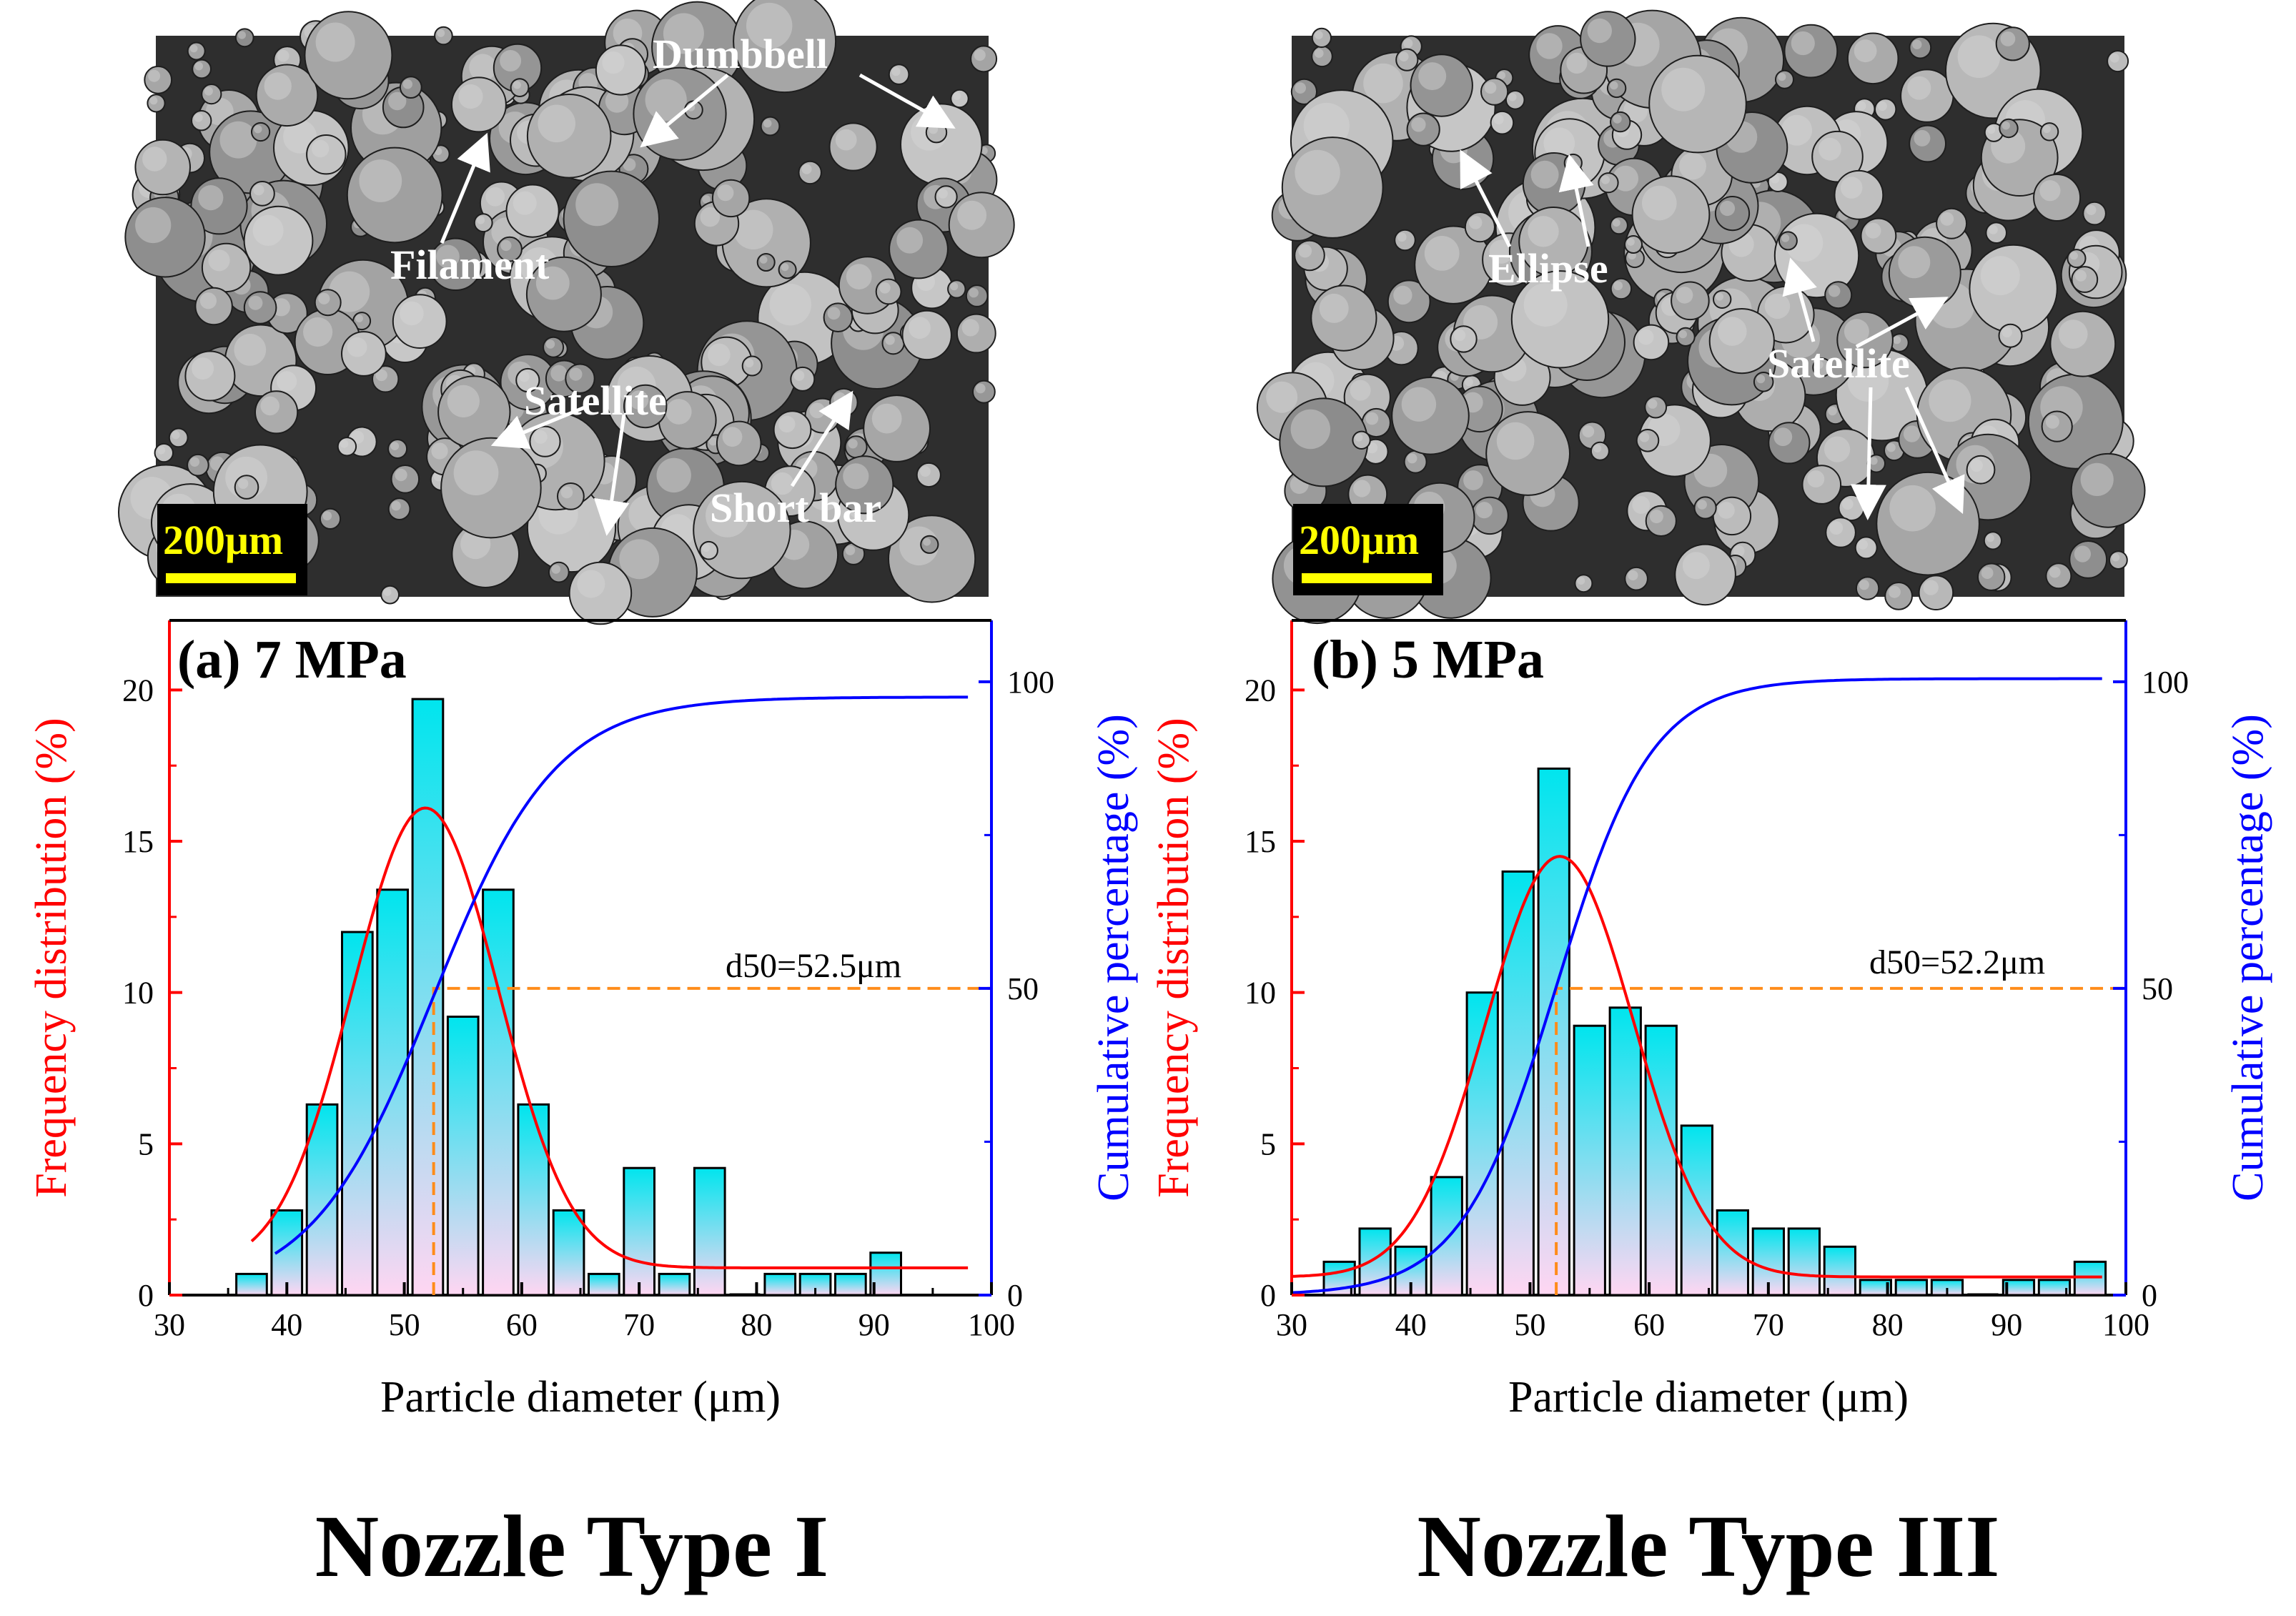 The width and height of the screenshot is (2296, 1616). What do you see at coordinates (1957, 962) in the screenshot?
I see `d50-label-b: d50=52.2μm` at bounding box center [1957, 962].